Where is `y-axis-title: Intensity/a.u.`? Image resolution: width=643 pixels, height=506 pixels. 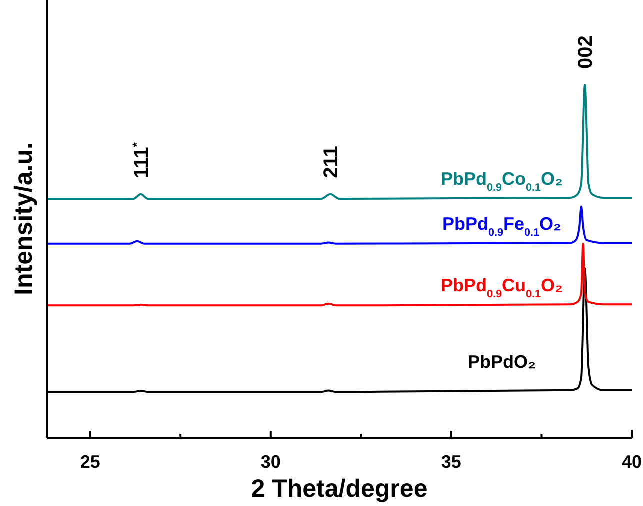
y-axis-title: Intensity/a.u. is located at coordinates (24, 219).